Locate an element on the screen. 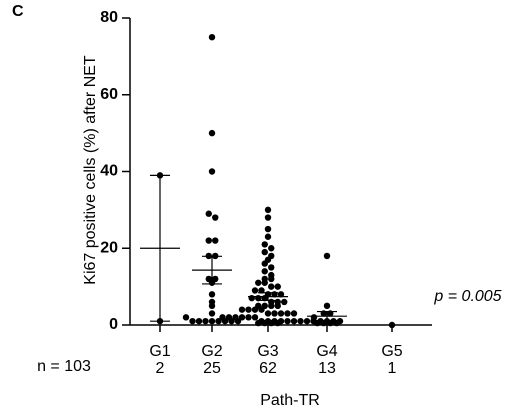 The height and width of the screenshot is (418, 516). n-label: n = 103 is located at coordinates (64, 366).